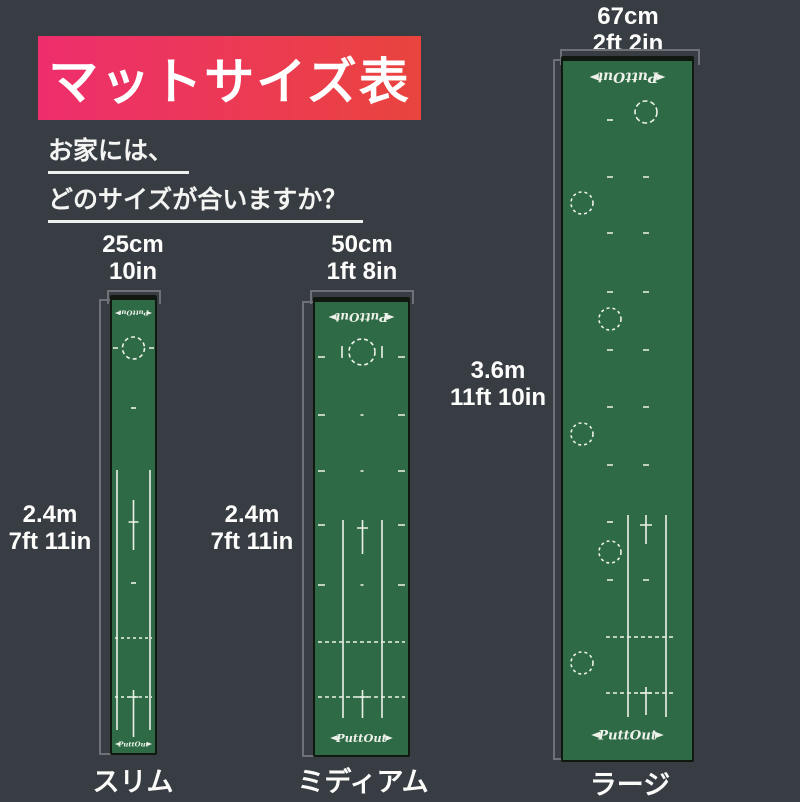 The height and width of the screenshot is (802, 800). What do you see at coordinates (205, 152) in the screenshot?
I see `subtitle-line-1: お家には、` at bounding box center [205, 152].